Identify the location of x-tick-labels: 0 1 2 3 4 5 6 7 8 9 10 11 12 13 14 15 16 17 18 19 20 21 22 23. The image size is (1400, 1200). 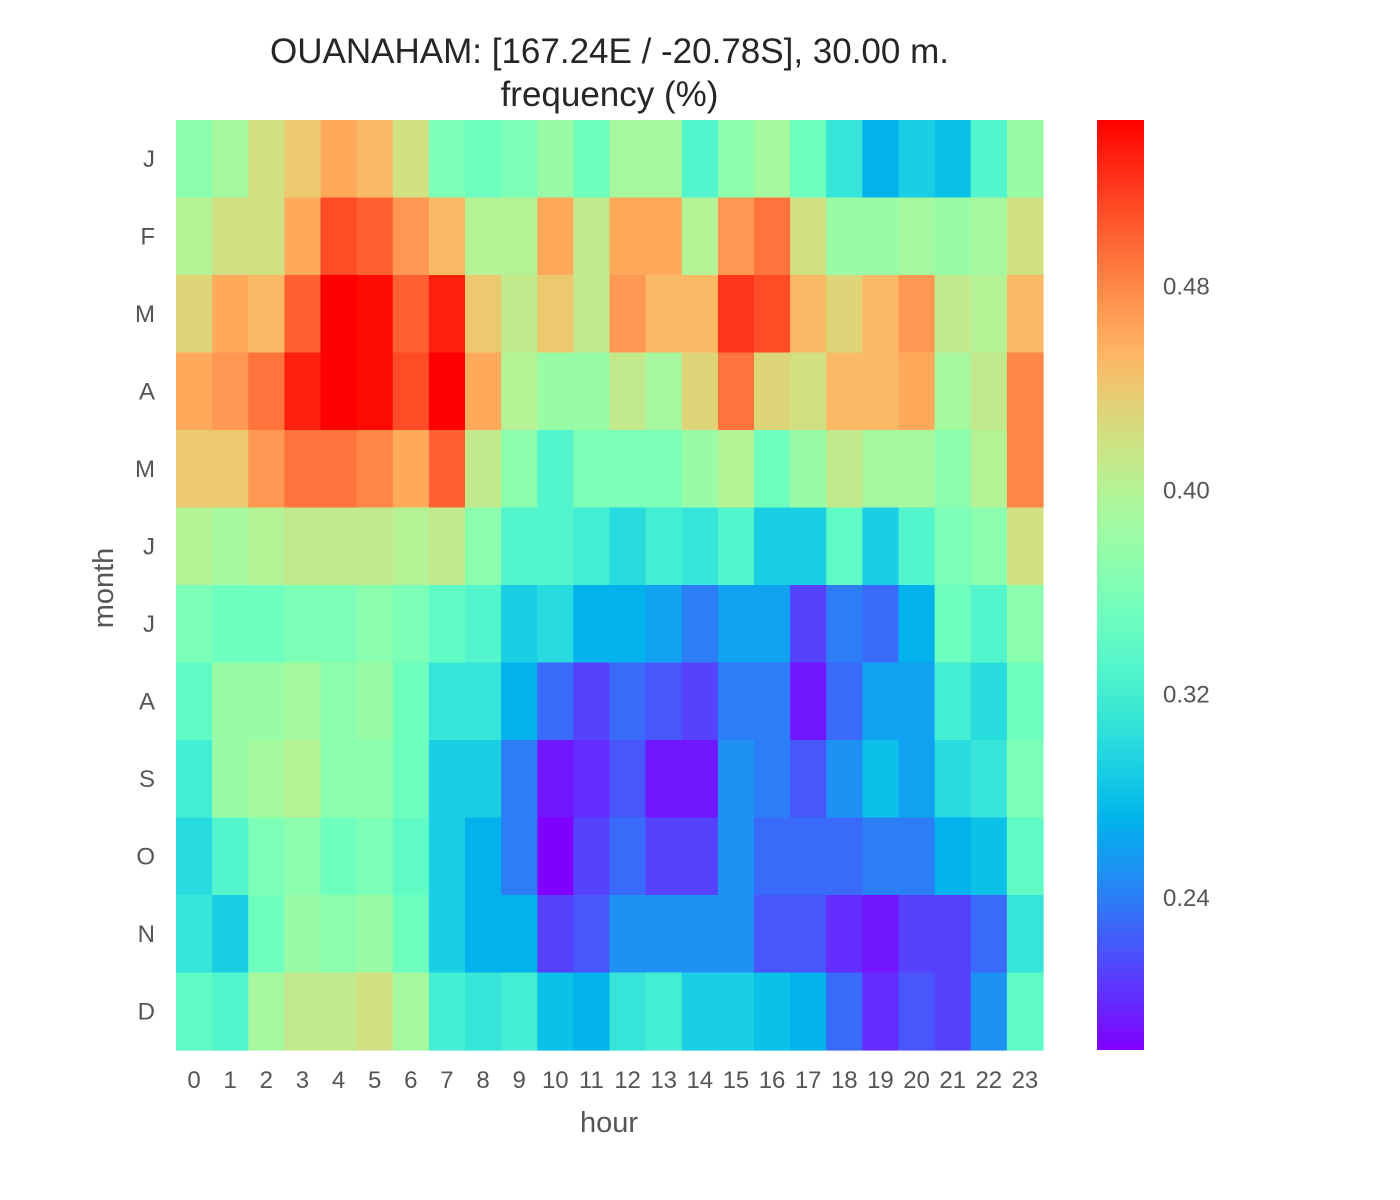
(612, 1080).